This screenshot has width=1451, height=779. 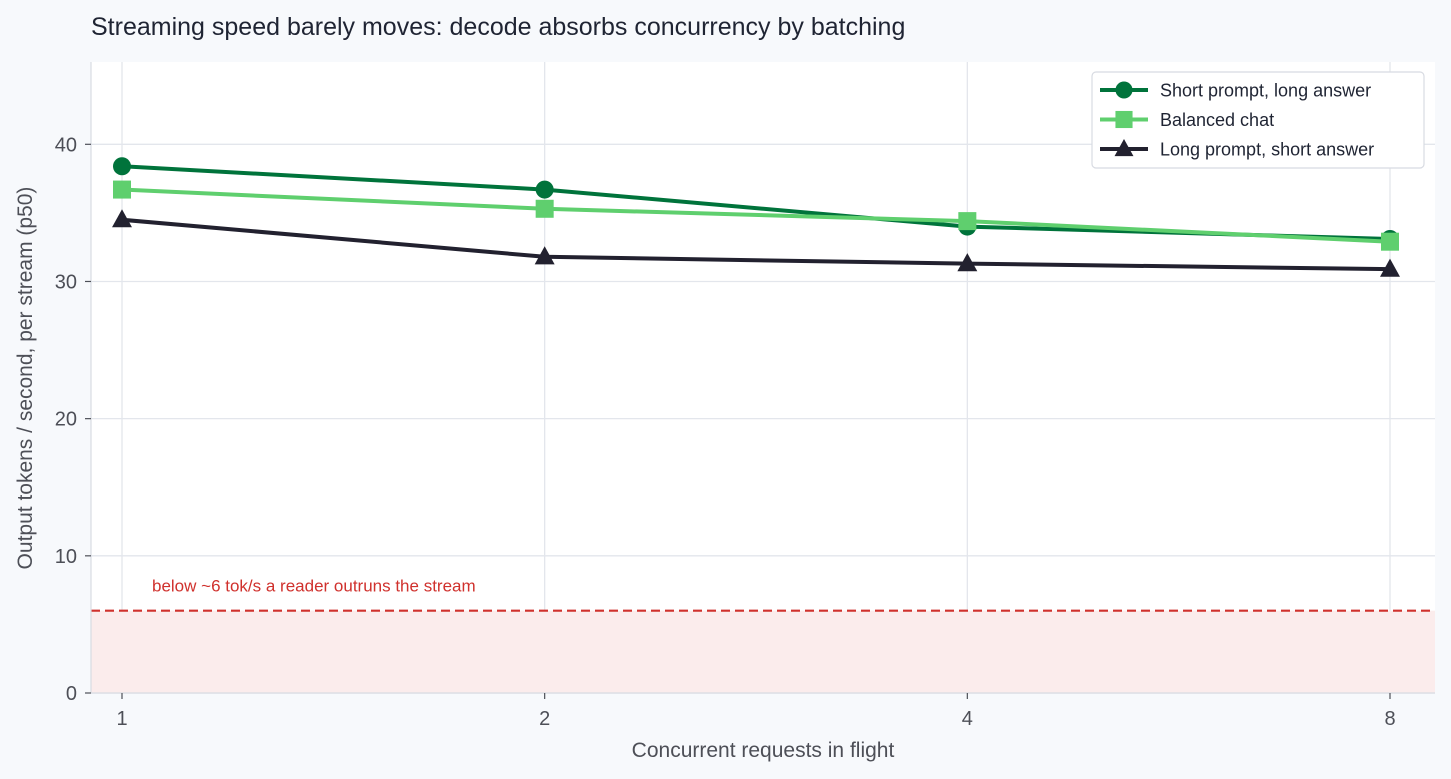 I want to click on legend-item-long-prompt-short-answer: Long prompt, short answer, so click(x=1237, y=149).